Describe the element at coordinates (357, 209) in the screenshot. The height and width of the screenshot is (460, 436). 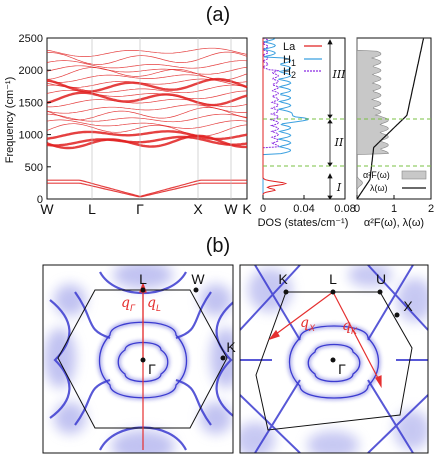
I see `eliashberg-x-tick: 0` at that location.